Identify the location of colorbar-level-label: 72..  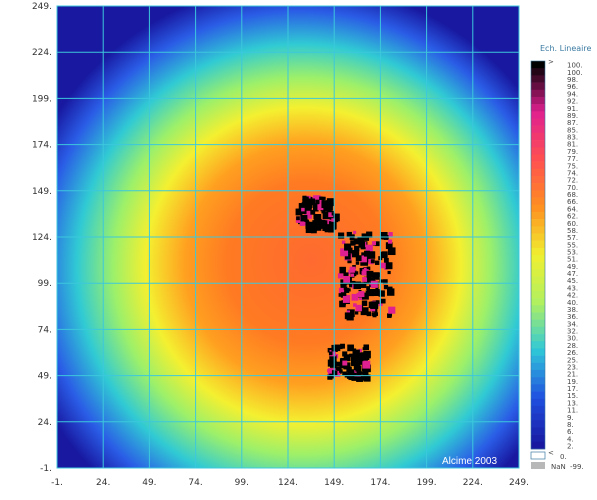
(572, 181).